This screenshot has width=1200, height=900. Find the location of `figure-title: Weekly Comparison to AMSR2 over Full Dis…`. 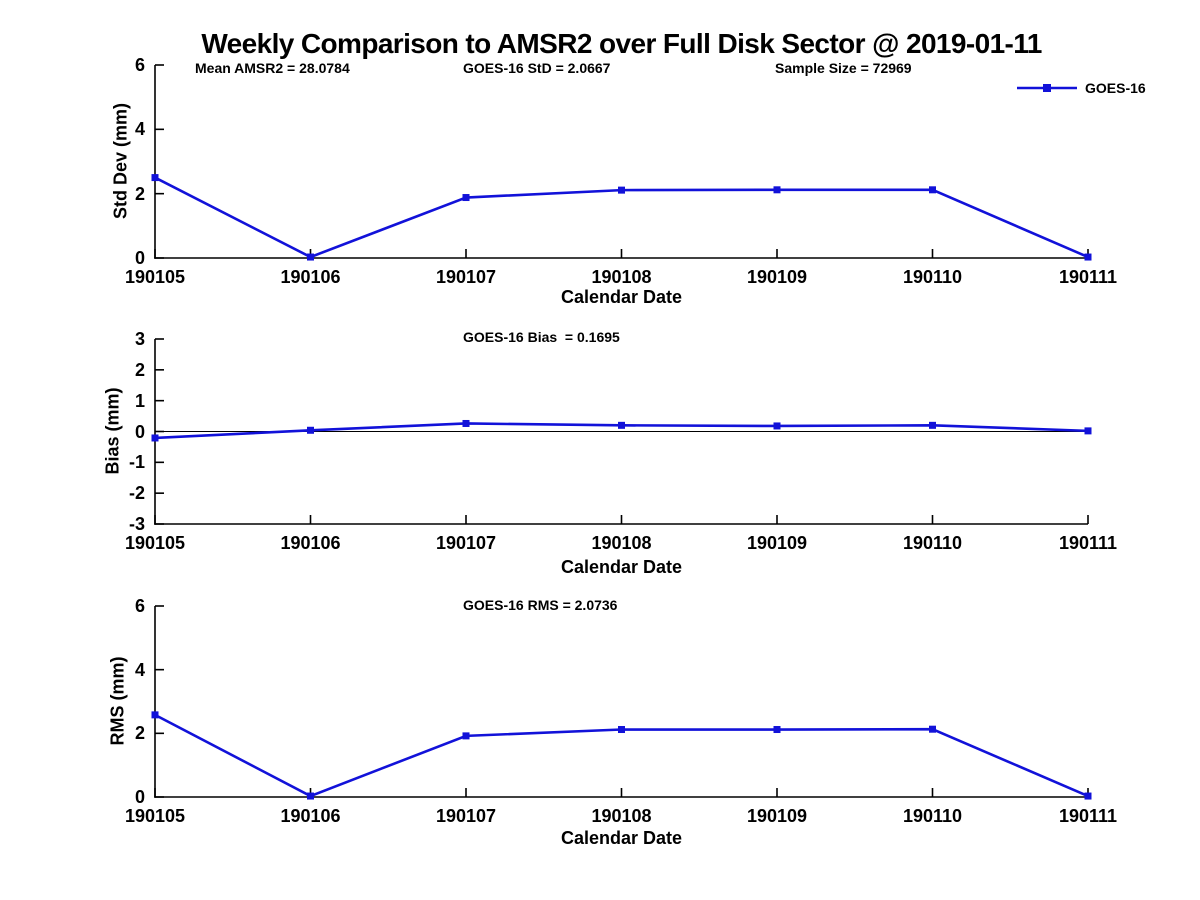

figure-title: Weekly Comparison to AMSR2 over Full Dis… is located at coordinates (621, 43).